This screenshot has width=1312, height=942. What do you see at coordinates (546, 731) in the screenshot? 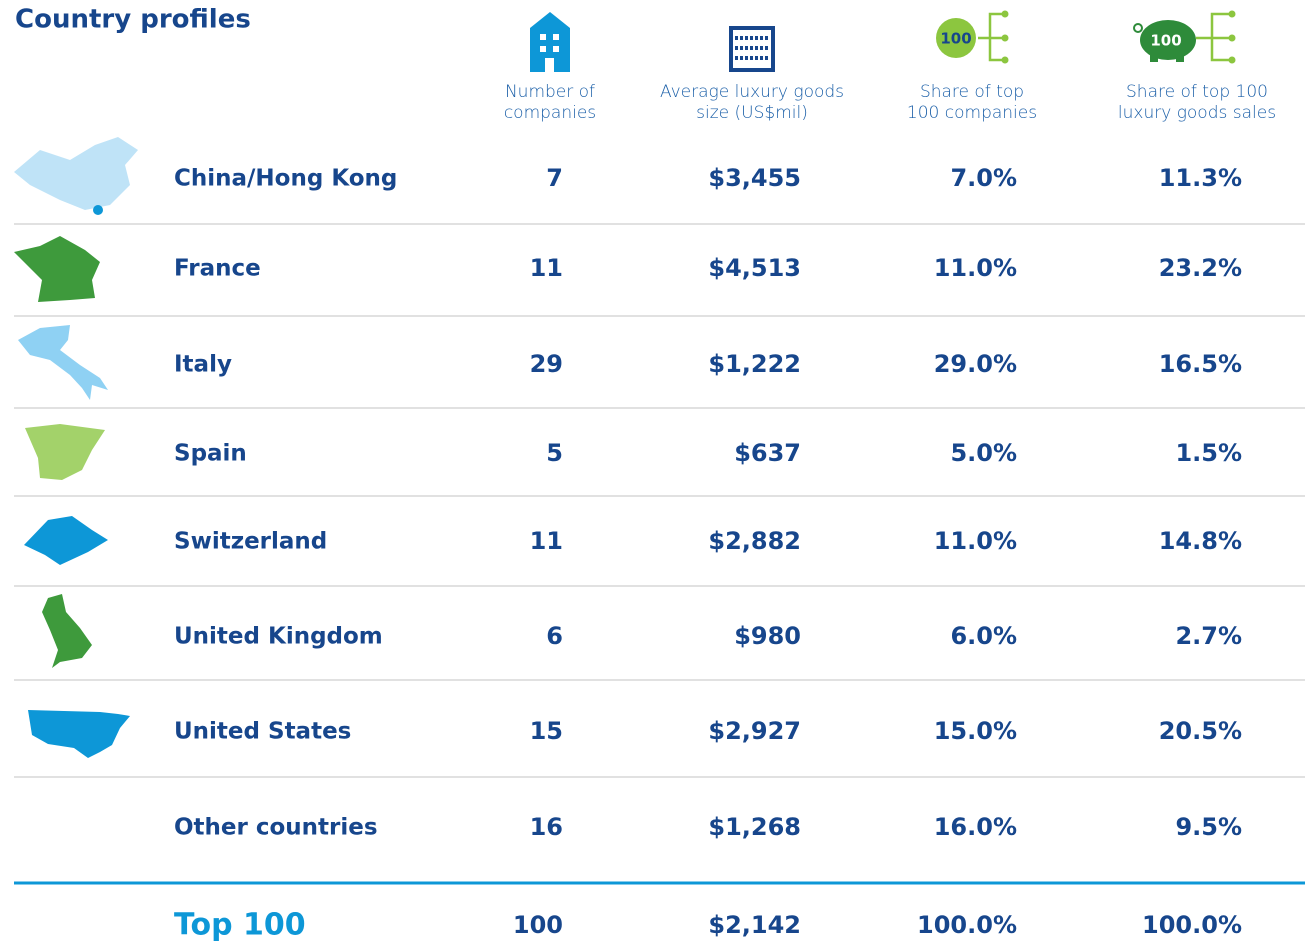
I see `cell-value: 15` at bounding box center [546, 731].